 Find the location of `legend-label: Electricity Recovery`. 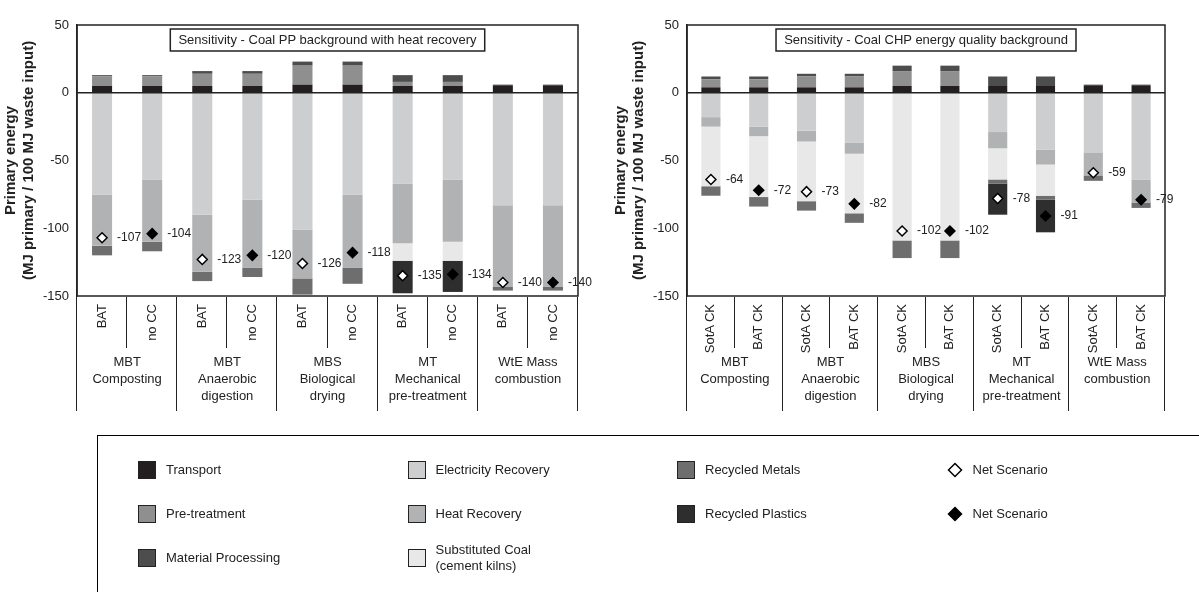

legend-label: Electricity Recovery is located at coordinates (492, 470).